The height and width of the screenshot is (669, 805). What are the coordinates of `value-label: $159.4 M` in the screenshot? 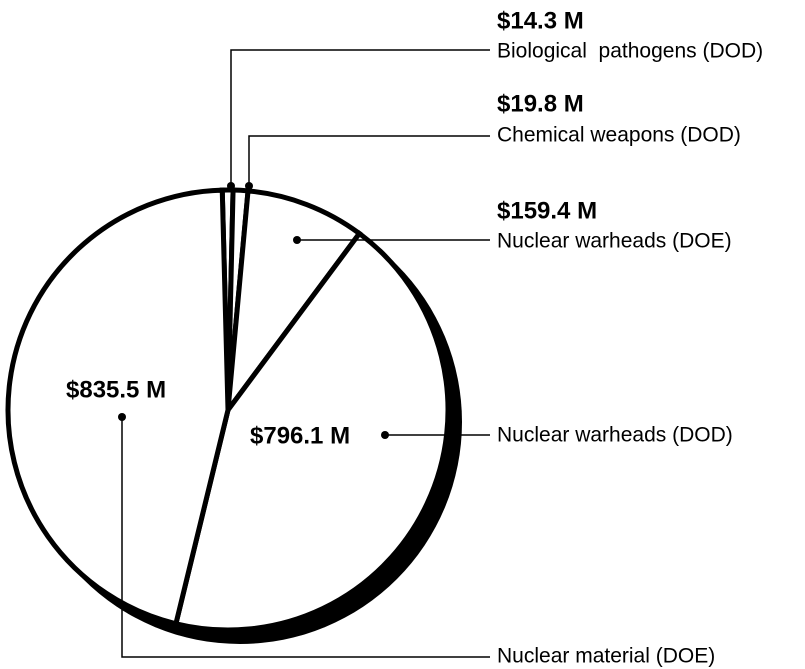 It's located at (547, 210).